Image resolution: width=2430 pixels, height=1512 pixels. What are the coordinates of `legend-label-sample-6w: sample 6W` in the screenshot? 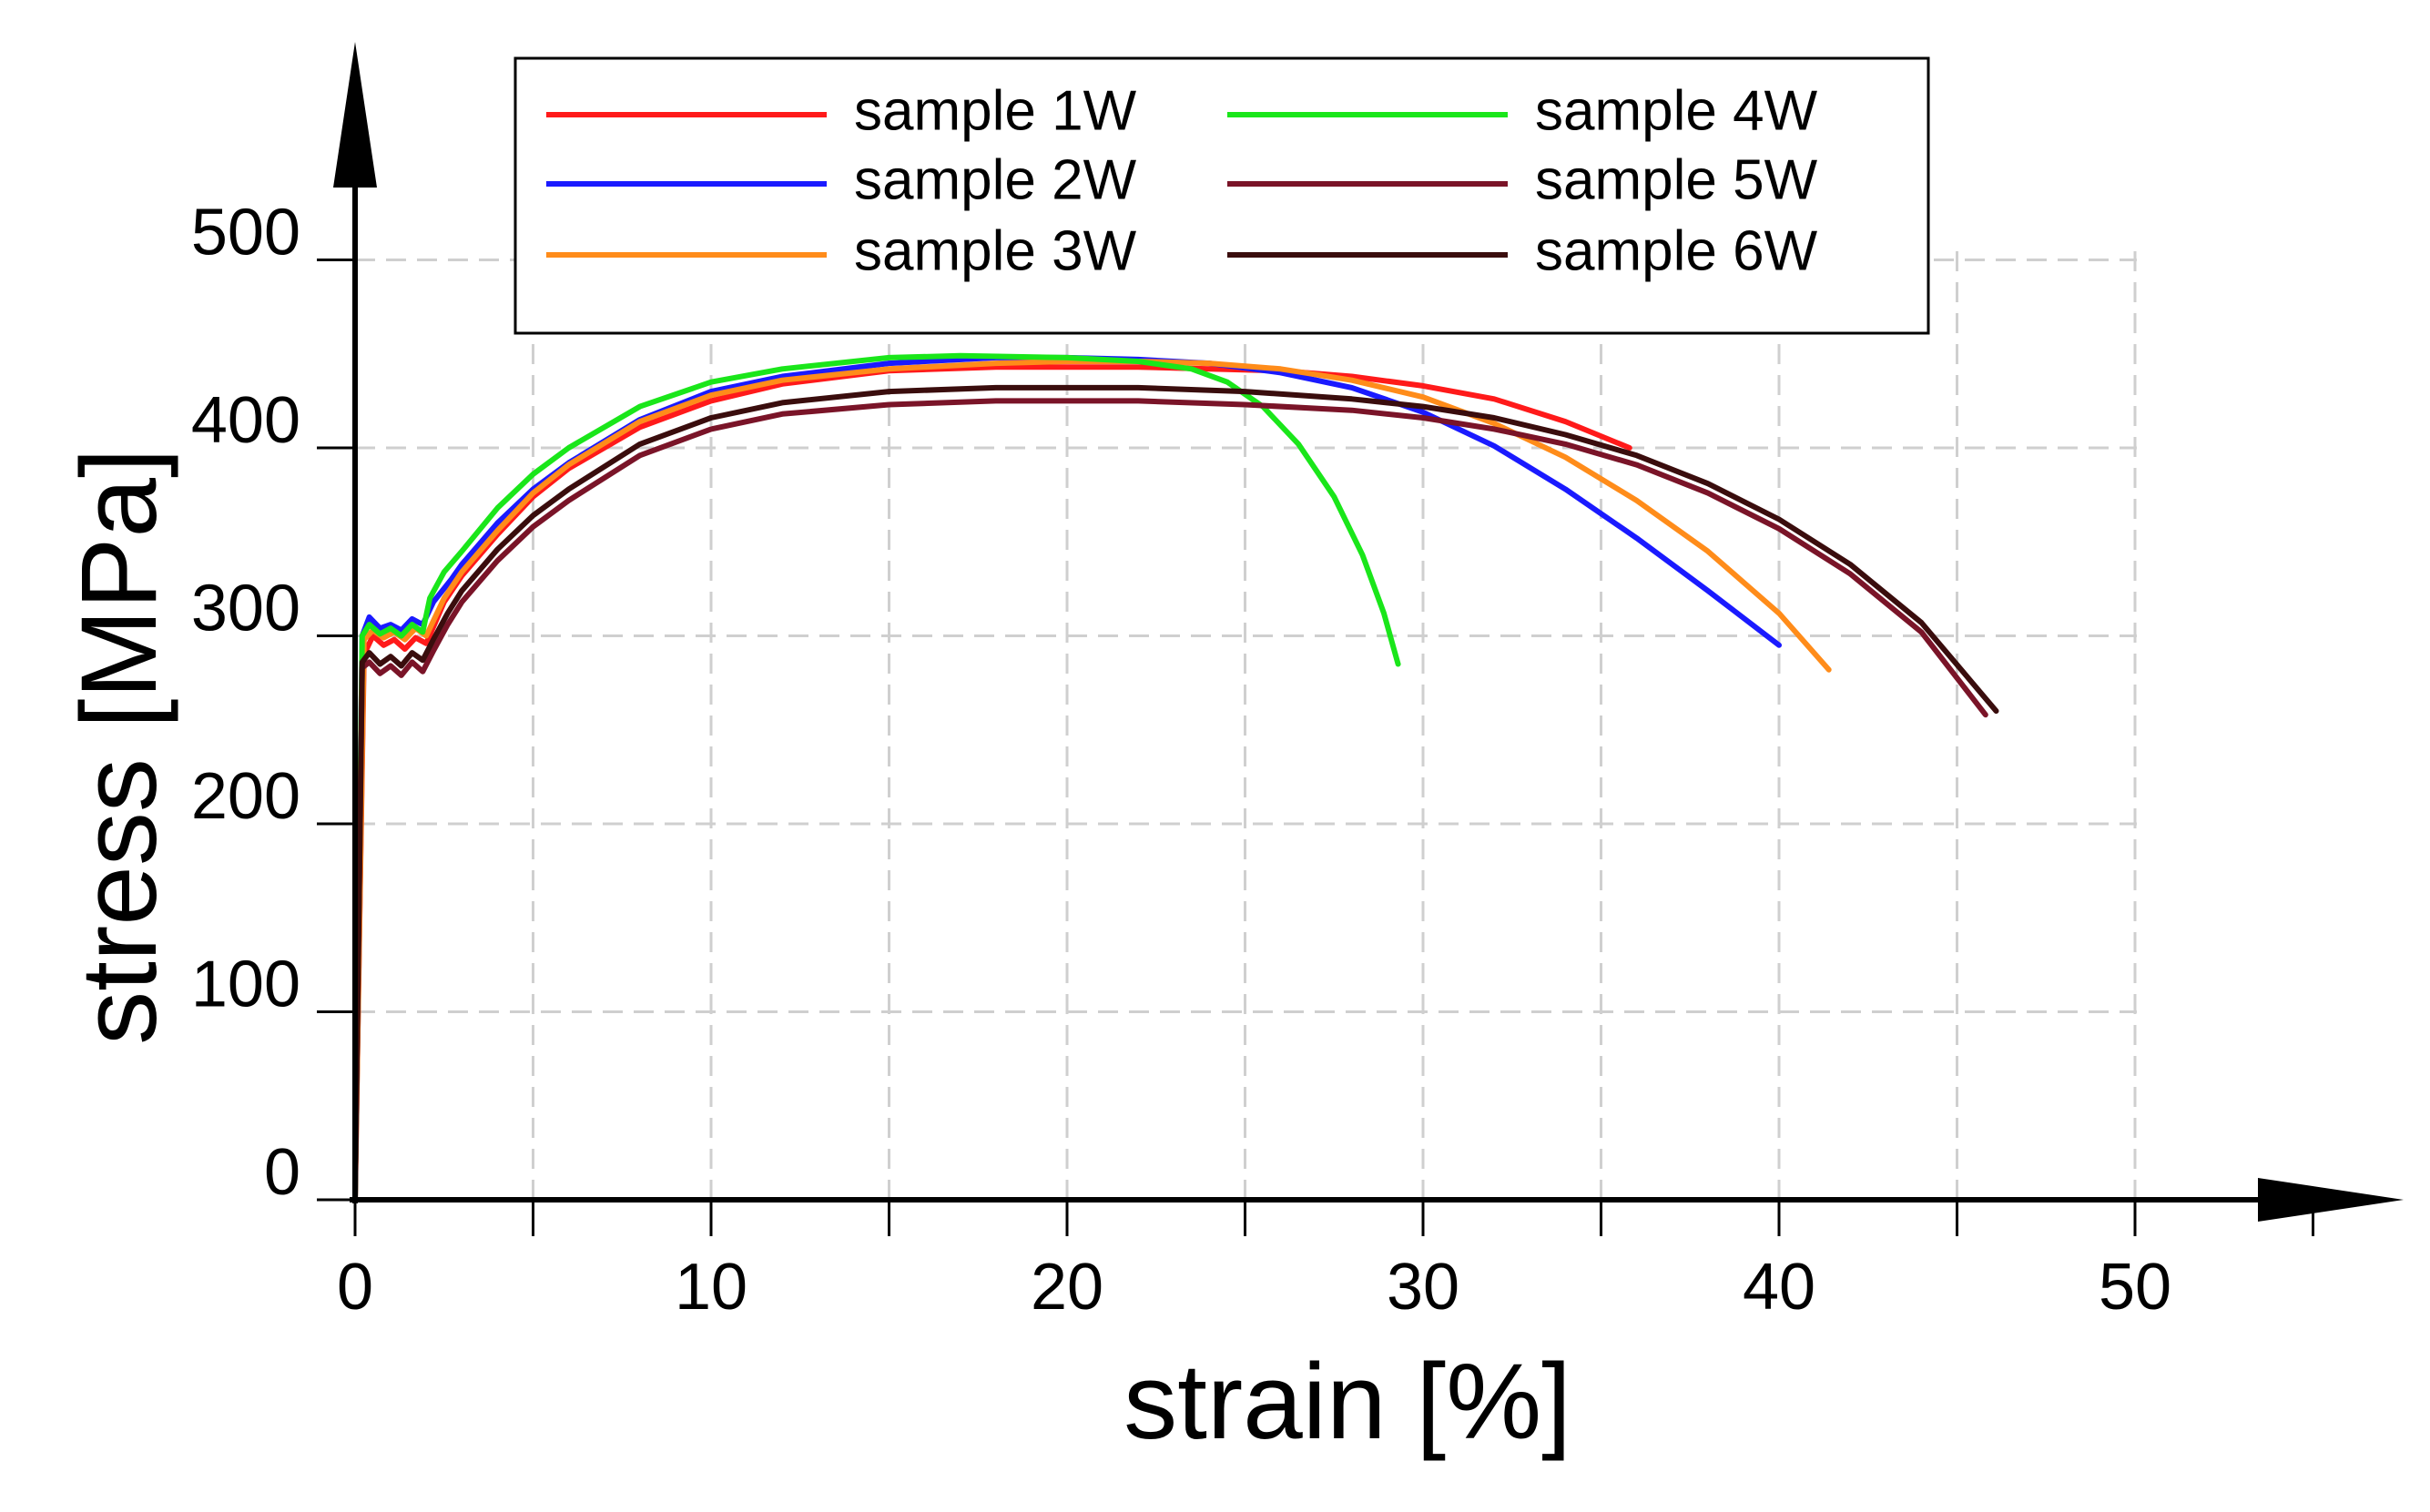 It's located at (1676, 250).